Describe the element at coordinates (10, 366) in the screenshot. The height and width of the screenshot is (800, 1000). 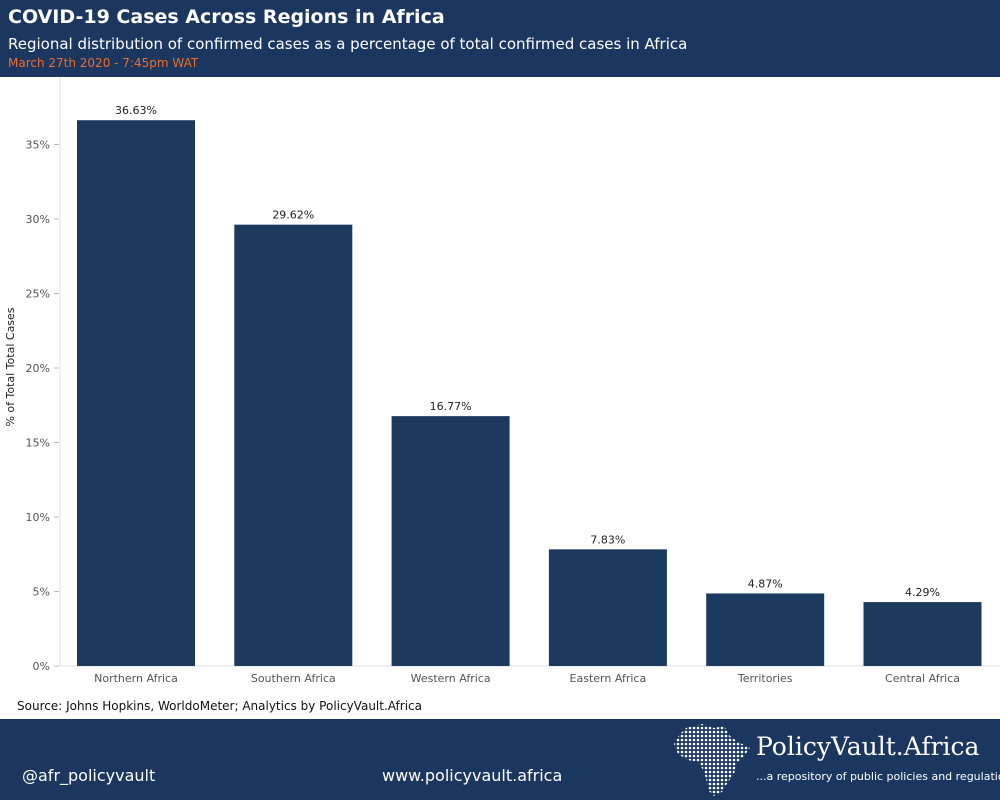
I see `y-axis-label: % of Total Total Cases` at that location.